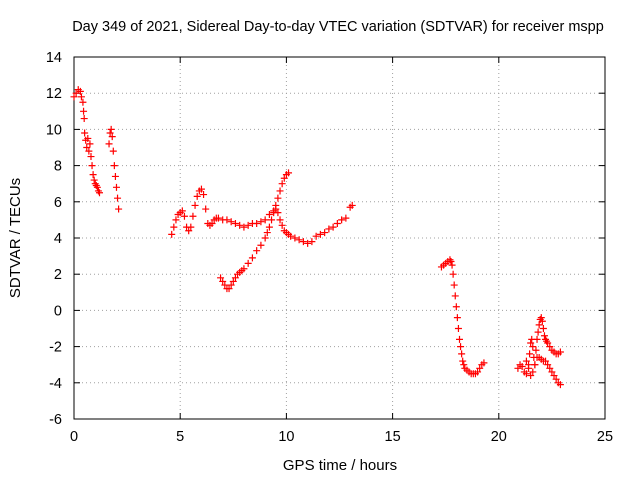  What do you see at coordinates (55, 348) in the screenshot?
I see `y-tick-label: -2` at bounding box center [55, 348].